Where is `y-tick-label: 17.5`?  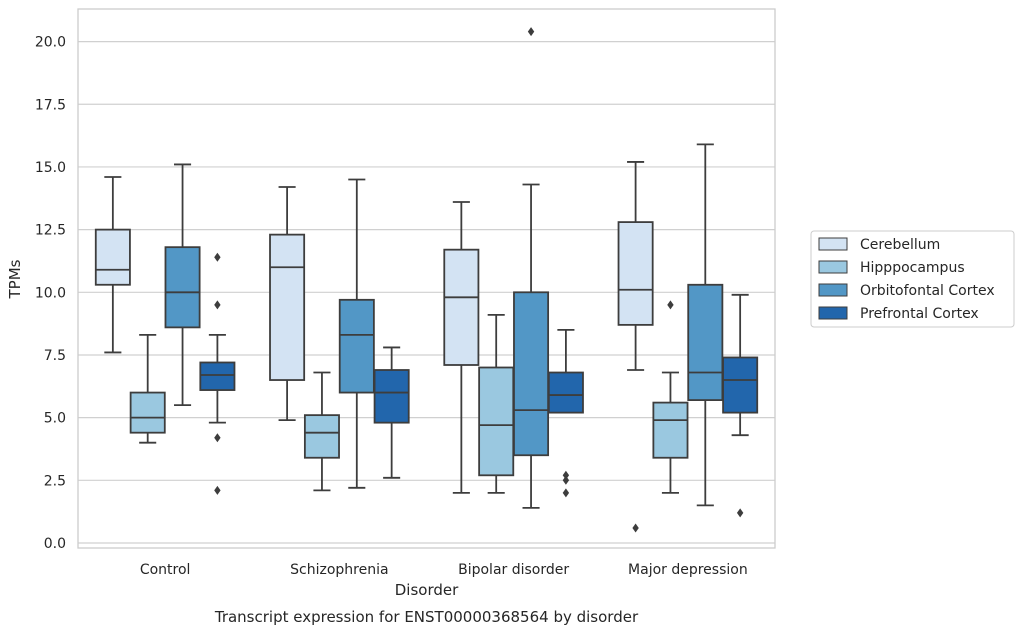 y-tick-label: 17.5 is located at coordinates (50, 105).